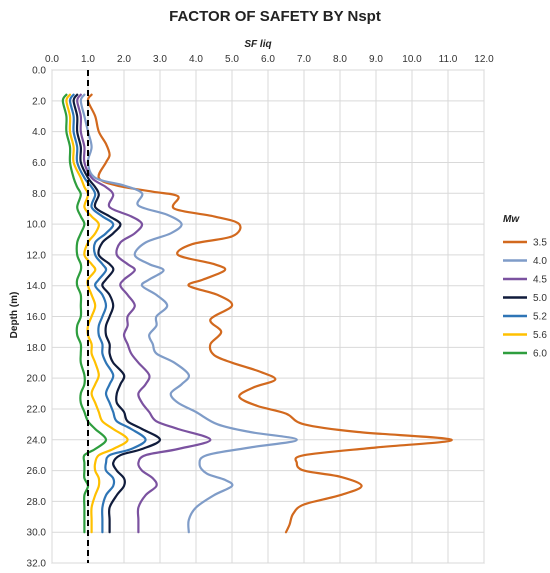 This screenshot has height=573, width=550. Describe the element at coordinates (448, 59) in the screenshot. I see `x-tick-label: 11.0` at that location.